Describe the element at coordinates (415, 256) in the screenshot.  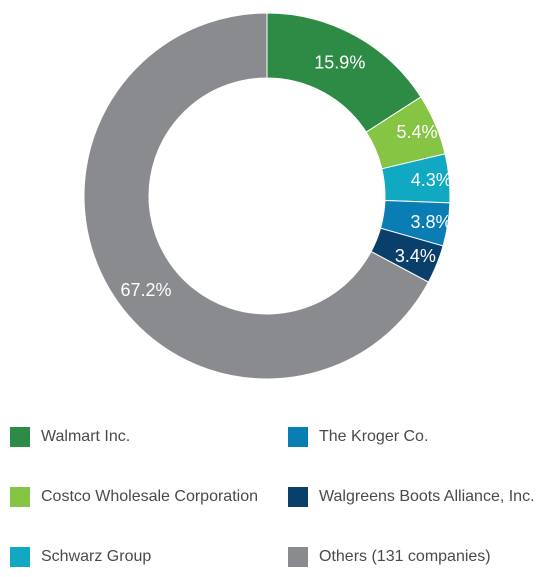
I see `data-label: 3.4%` at that location.